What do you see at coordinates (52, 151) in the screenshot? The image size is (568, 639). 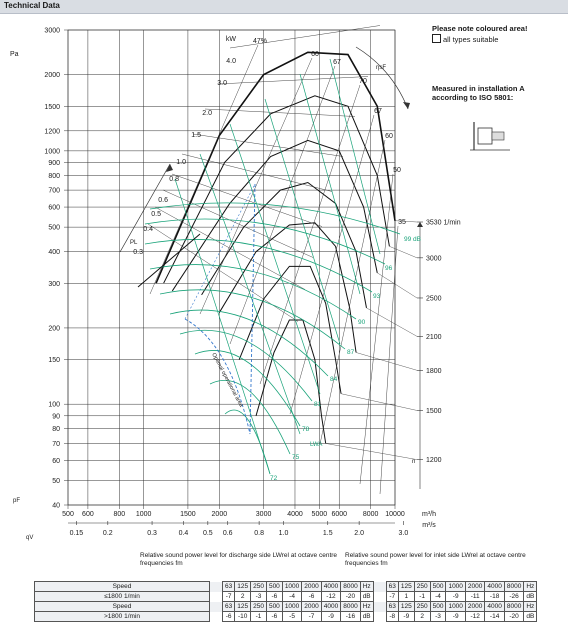 I see `y-tick-label: 1000` at bounding box center [52, 151].